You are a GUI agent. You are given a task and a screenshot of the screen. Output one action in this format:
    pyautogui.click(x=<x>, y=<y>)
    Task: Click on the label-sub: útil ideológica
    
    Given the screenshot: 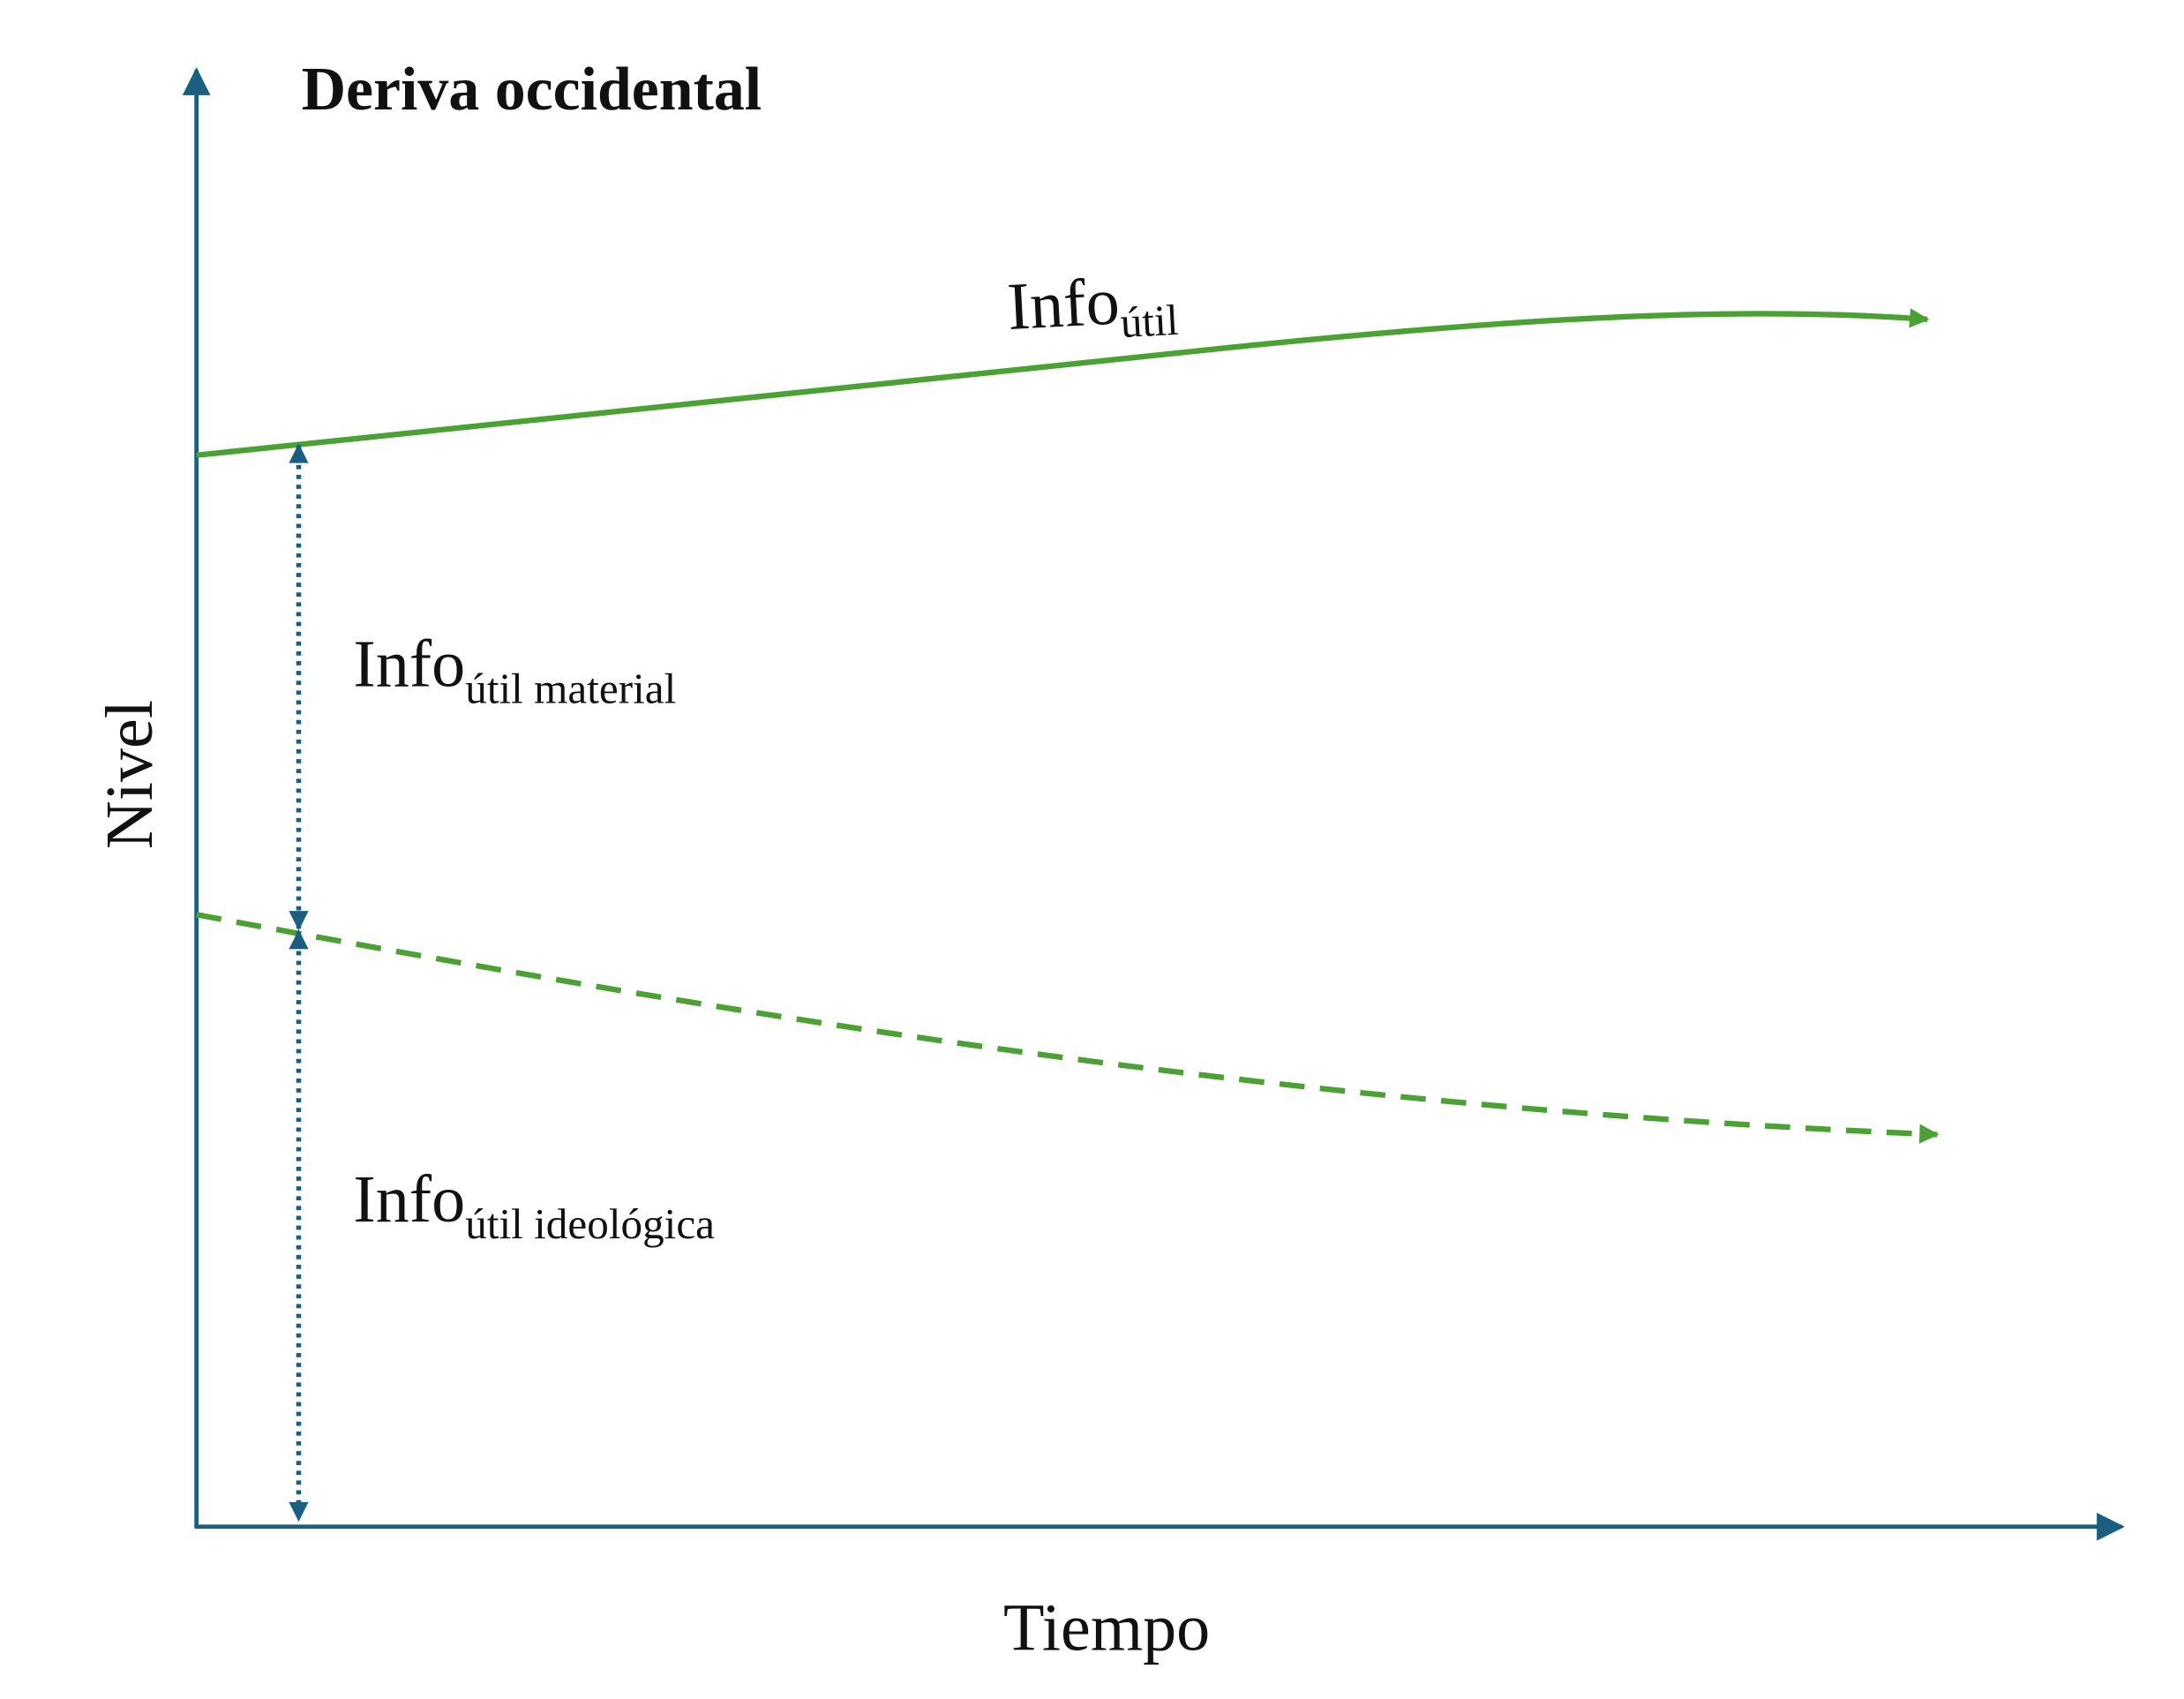 What is the action you would take?
    pyautogui.click(x=590, y=1223)
    